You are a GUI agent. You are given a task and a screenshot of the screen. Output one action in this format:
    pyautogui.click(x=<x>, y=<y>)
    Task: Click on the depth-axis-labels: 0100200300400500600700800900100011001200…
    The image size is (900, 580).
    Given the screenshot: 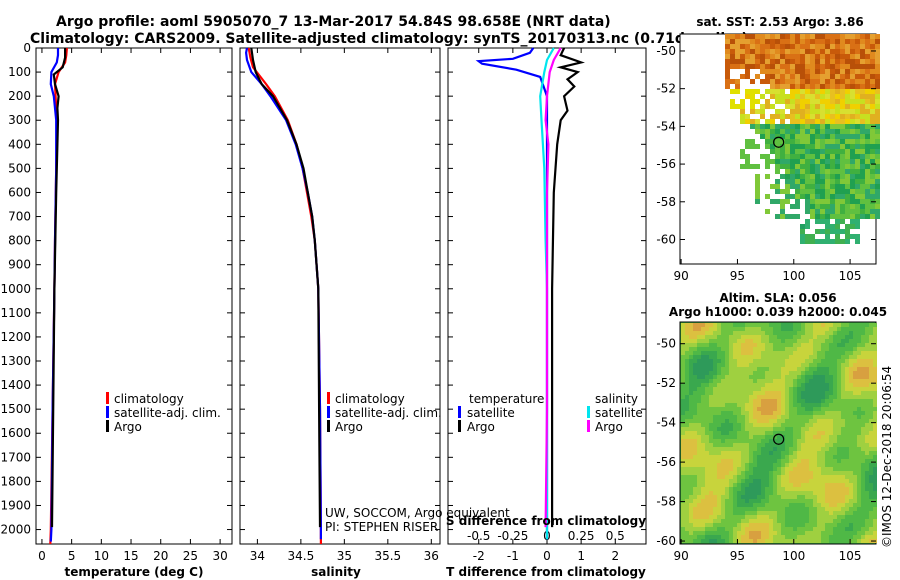 What is the action you would take?
    pyautogui.click(x=15, y=289)
    